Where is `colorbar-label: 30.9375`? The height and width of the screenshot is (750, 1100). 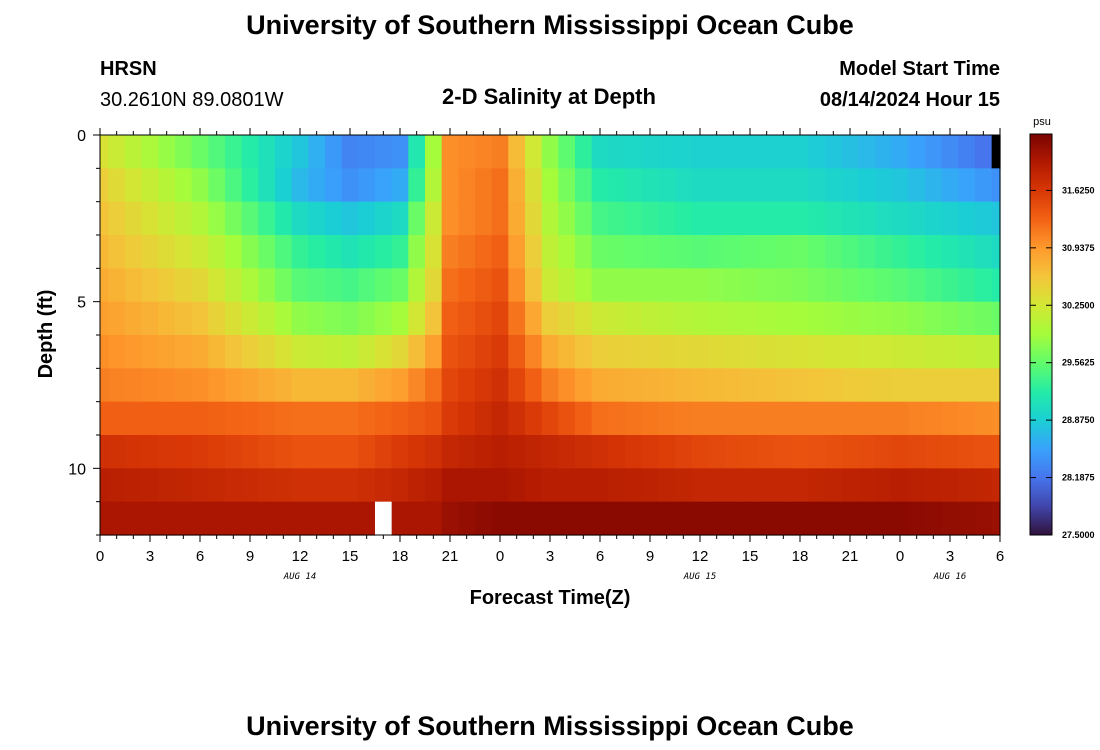
colorbar-label: 30.9375 is located at coordinates (1078, 248).